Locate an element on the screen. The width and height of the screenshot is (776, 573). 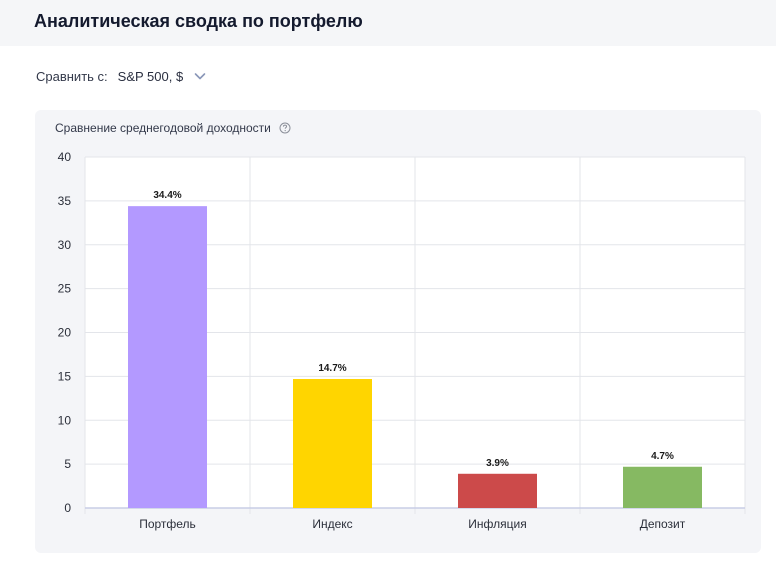
compare-selector: Сравнить с: S&P 500, $ is located at coordinates (121, 76).